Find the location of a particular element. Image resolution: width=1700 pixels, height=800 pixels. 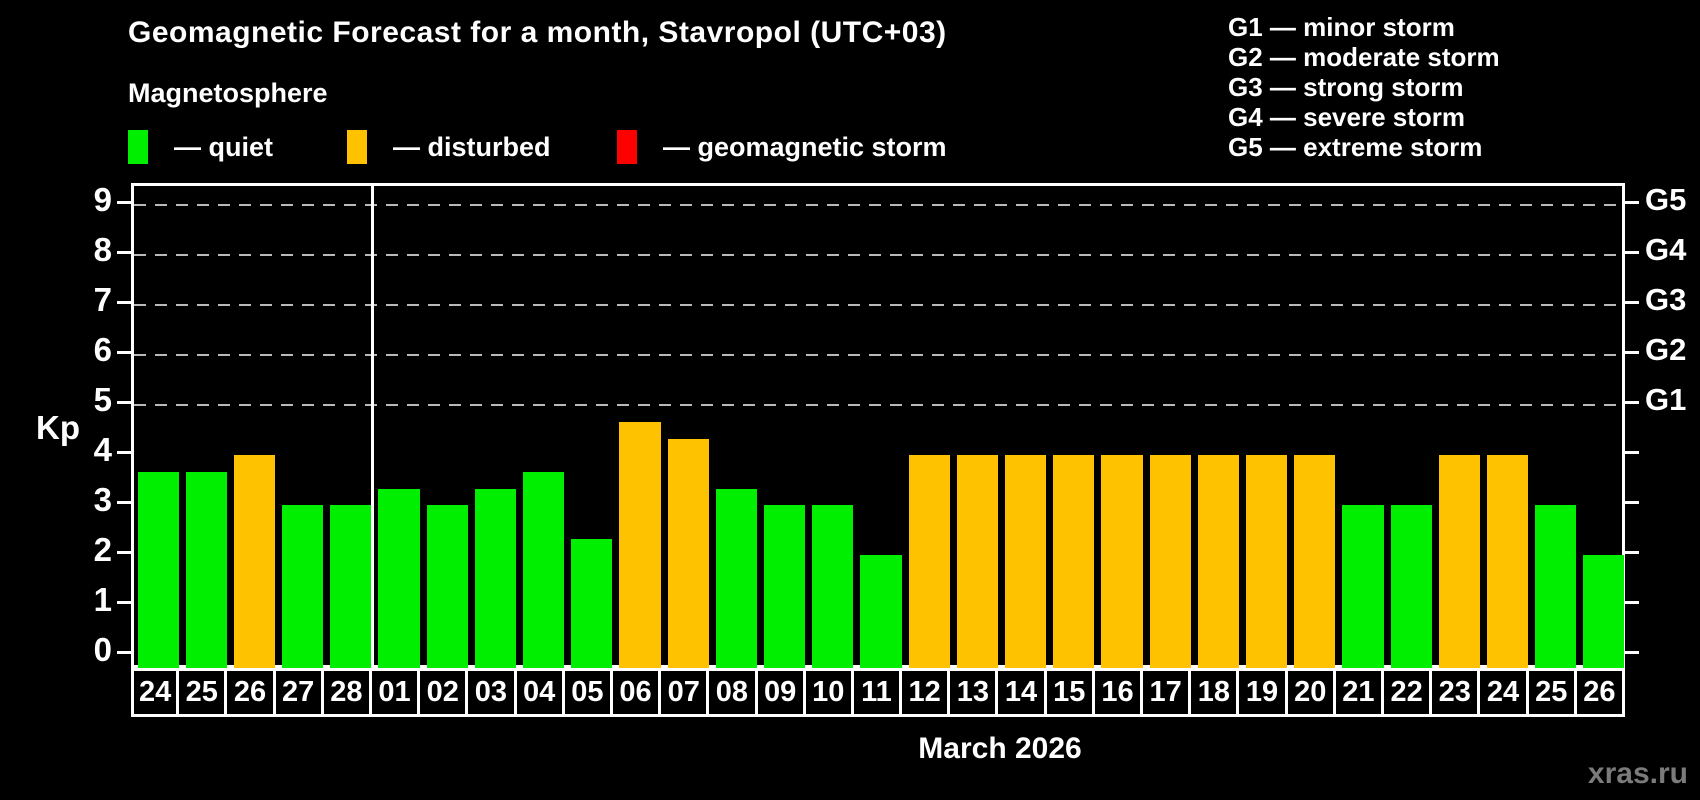

day-label-08: 08 is located at coordinates (732, 692).